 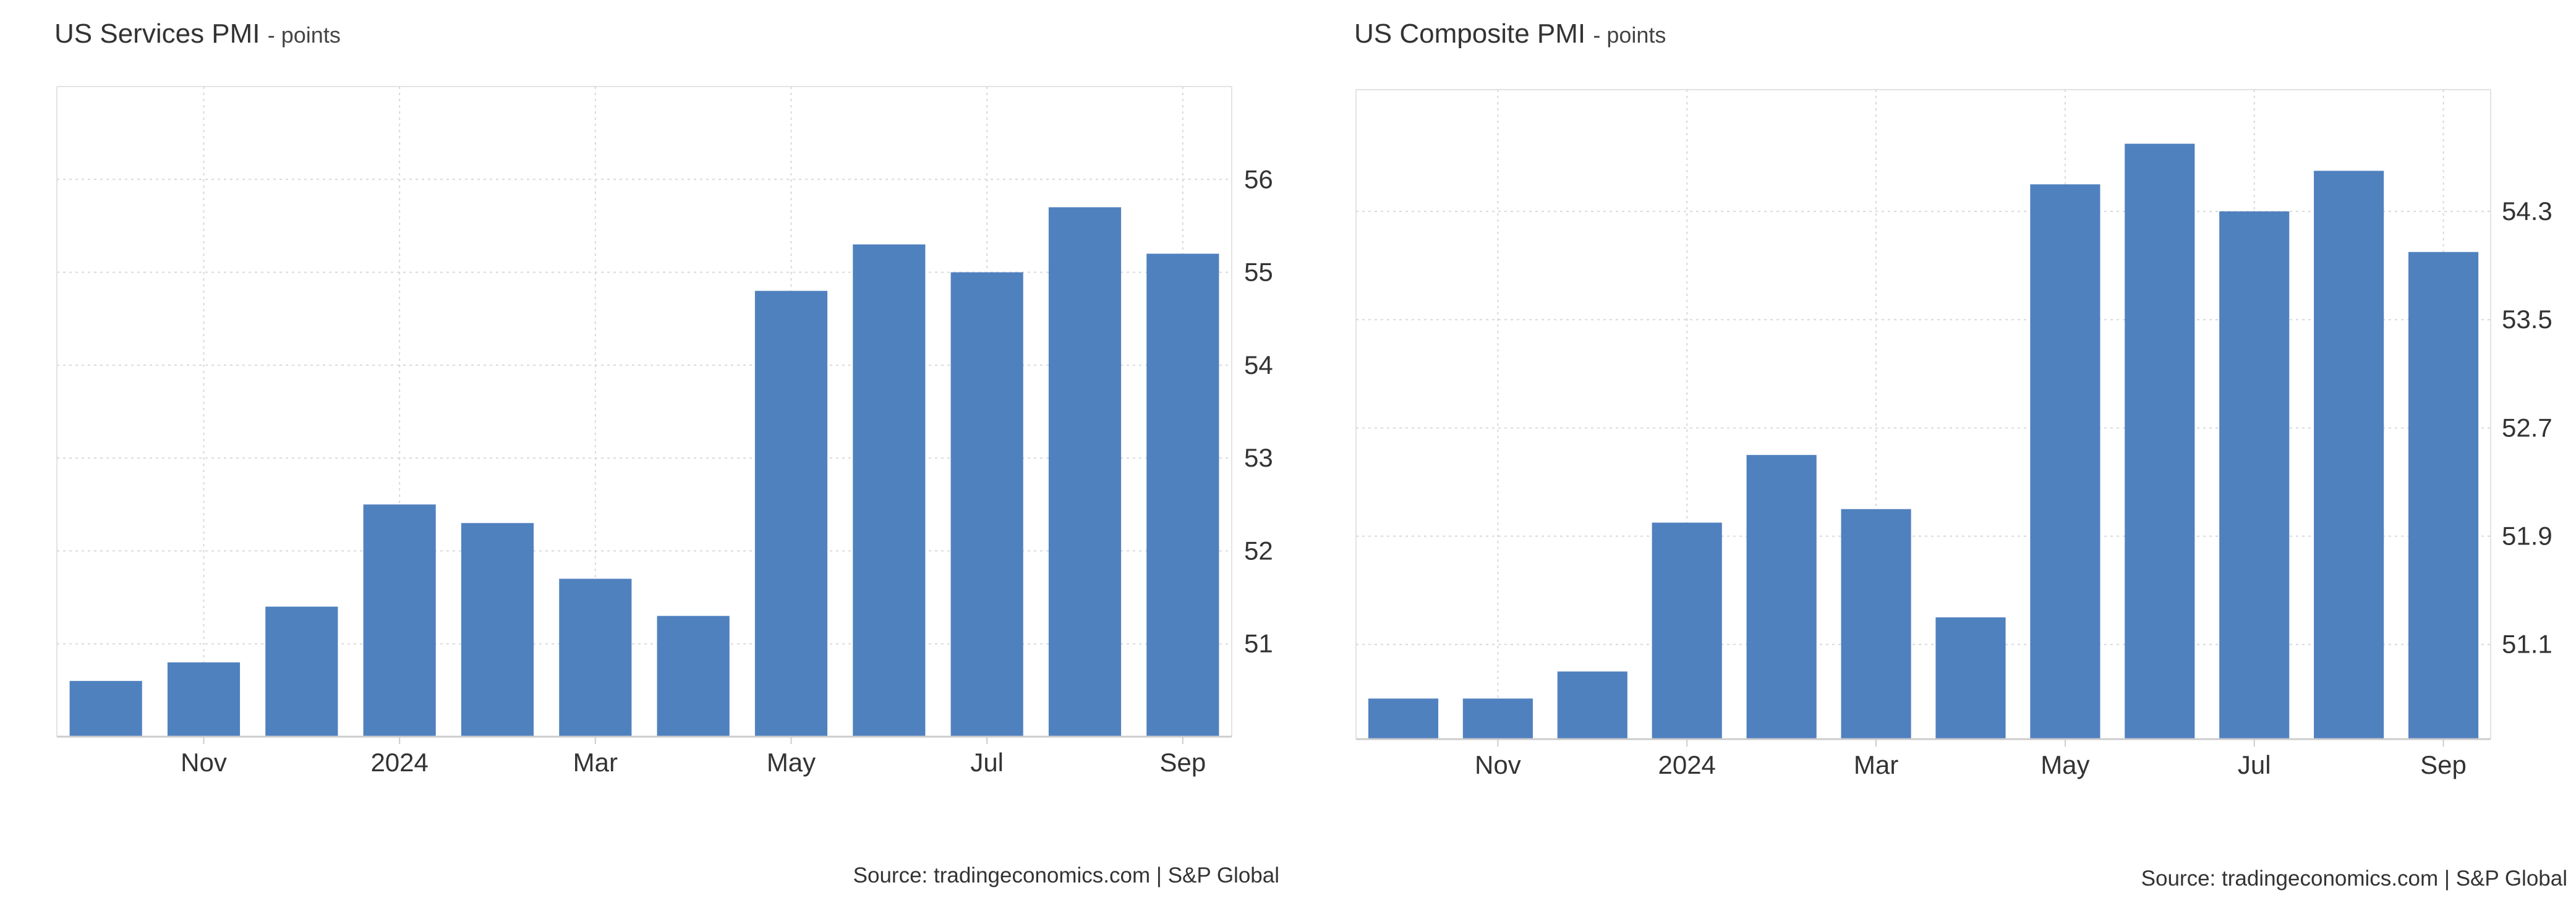 What do you see at coordinates (1498, 764) in the screenshot?
I see `composite-x-tick-label: Nov` at bounding box center [1498, 764].